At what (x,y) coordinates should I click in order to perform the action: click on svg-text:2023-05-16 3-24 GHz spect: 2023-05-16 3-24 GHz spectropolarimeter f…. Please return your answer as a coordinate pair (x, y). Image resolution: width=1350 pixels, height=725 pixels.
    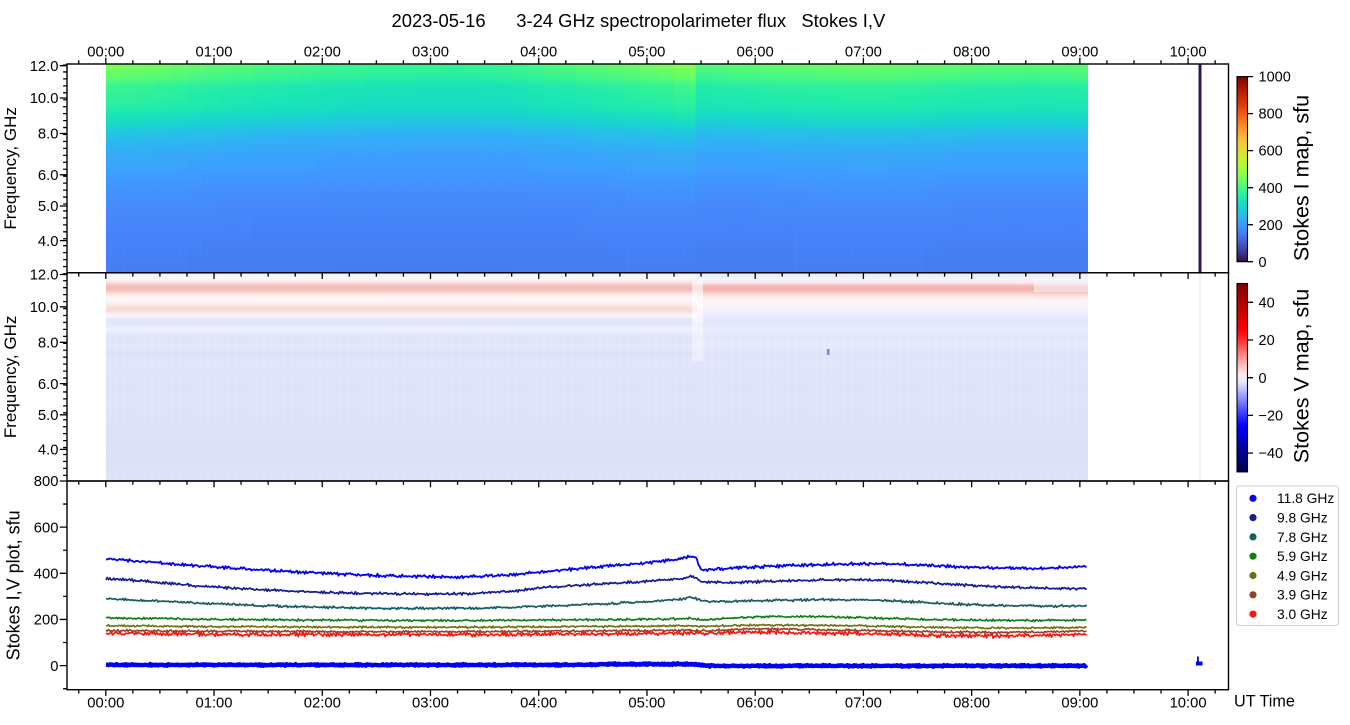
    Looking at the image, I should click on (639, 20).